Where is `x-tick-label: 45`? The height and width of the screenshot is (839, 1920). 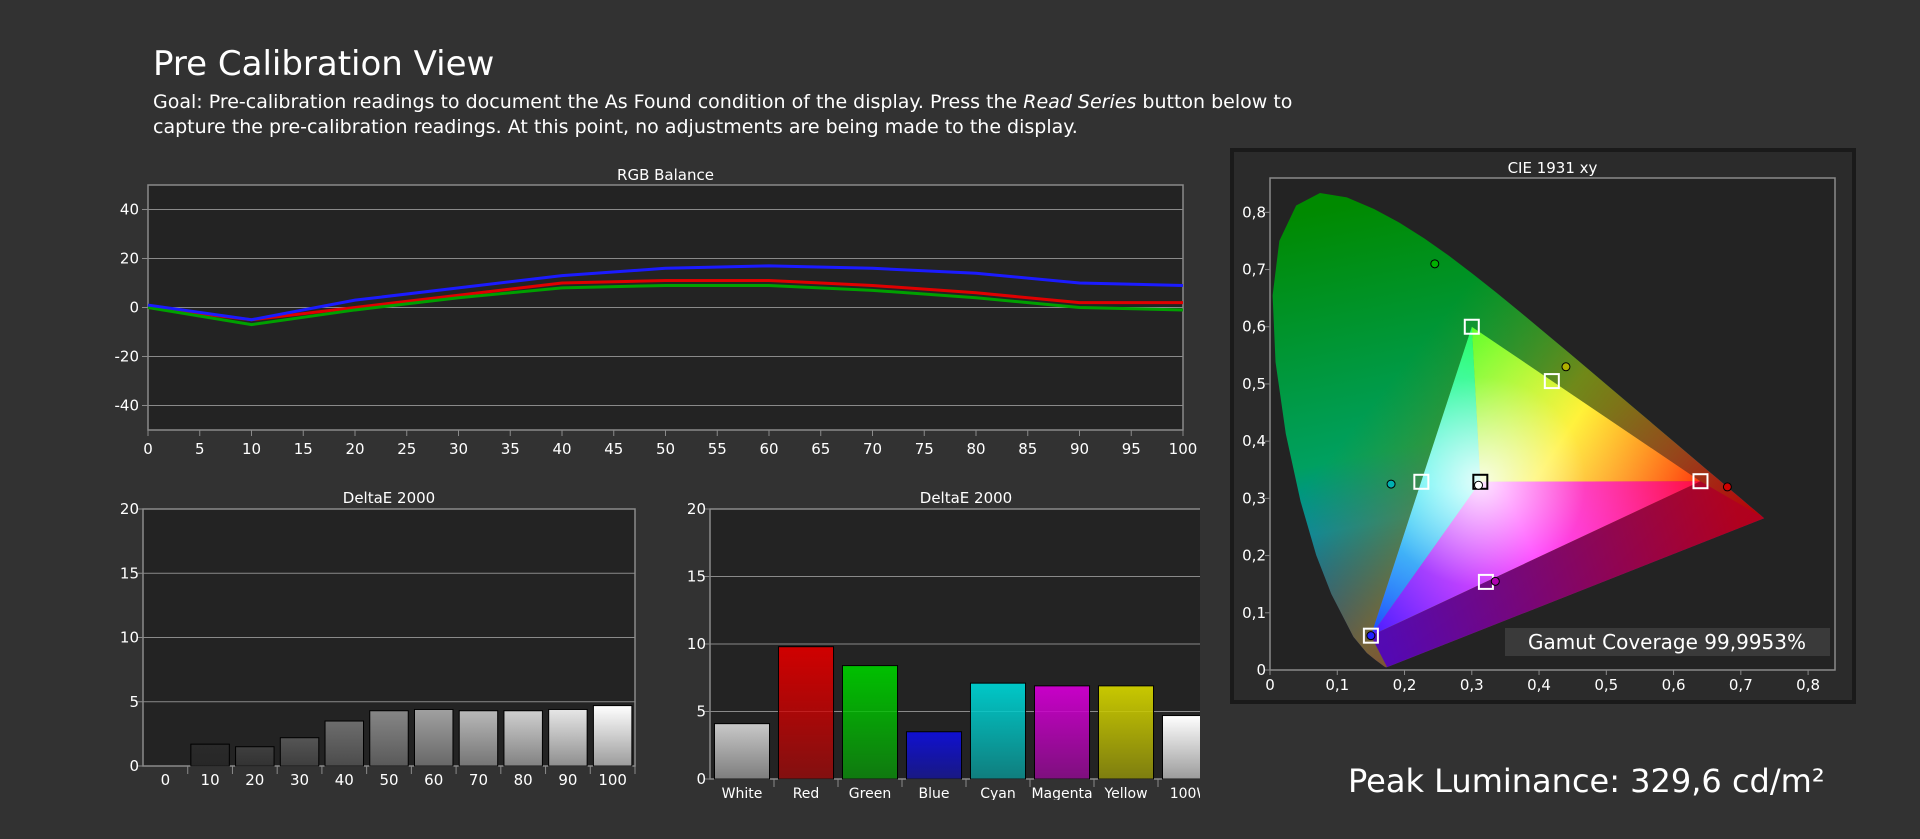
x-tick-label: 45 is located at coordinates (613, 449).